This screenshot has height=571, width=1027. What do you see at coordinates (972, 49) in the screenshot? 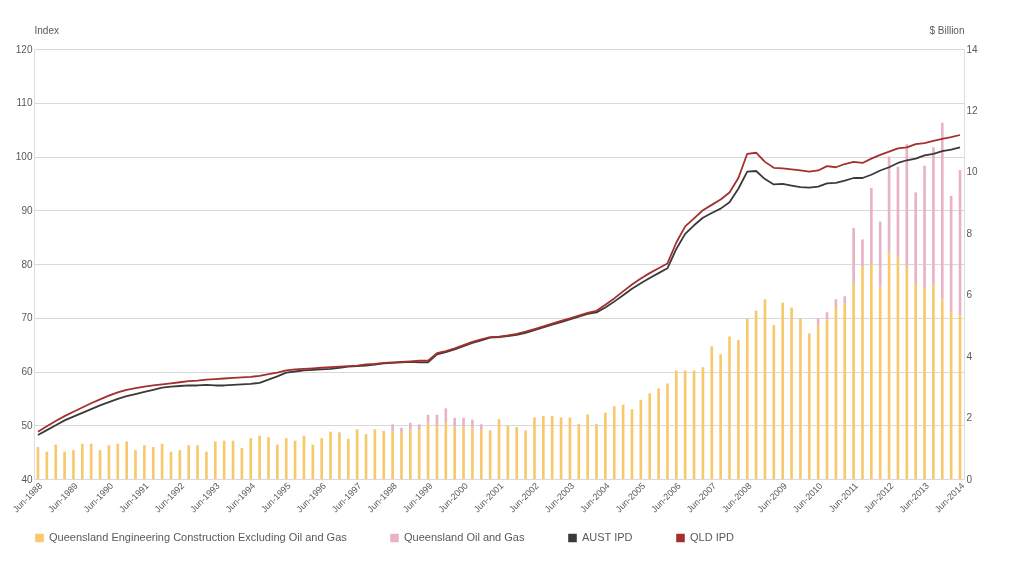
I see `y2-tick-label: 14` at bounding box center [972, 49].